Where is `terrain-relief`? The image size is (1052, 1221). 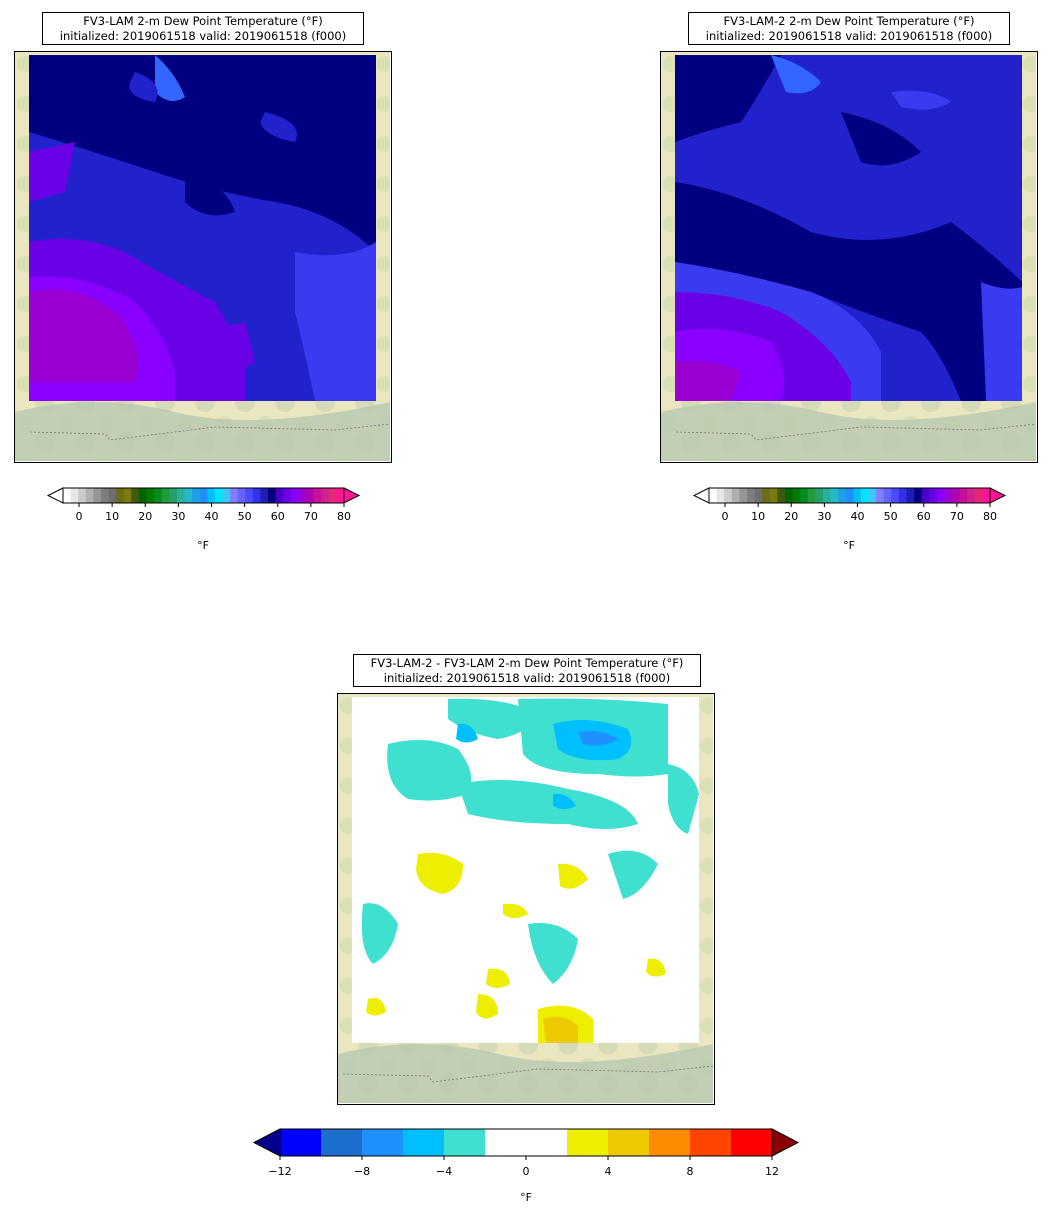
terrain-relief is located at coordinates (525, 1073).